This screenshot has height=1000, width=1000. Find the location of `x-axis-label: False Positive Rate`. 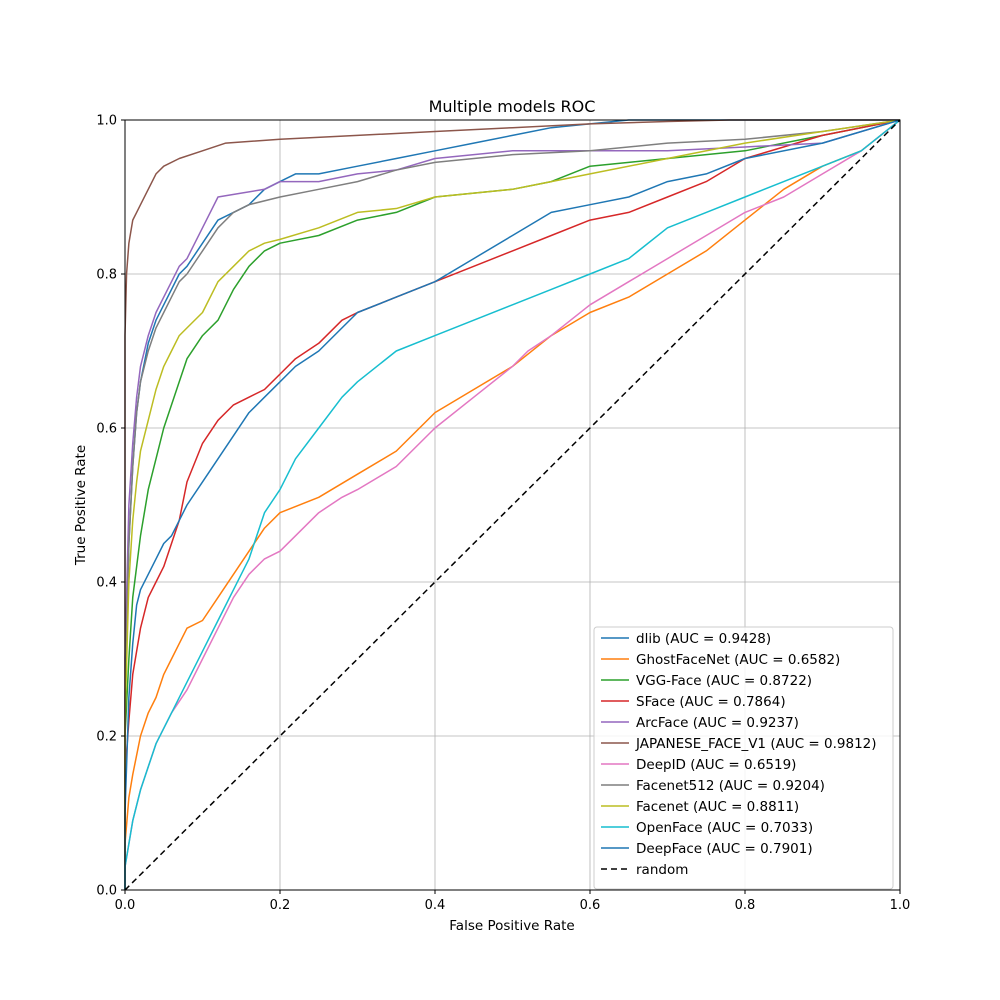

x-axis-label: False Positive Rate is located at coordinates (511, 926).